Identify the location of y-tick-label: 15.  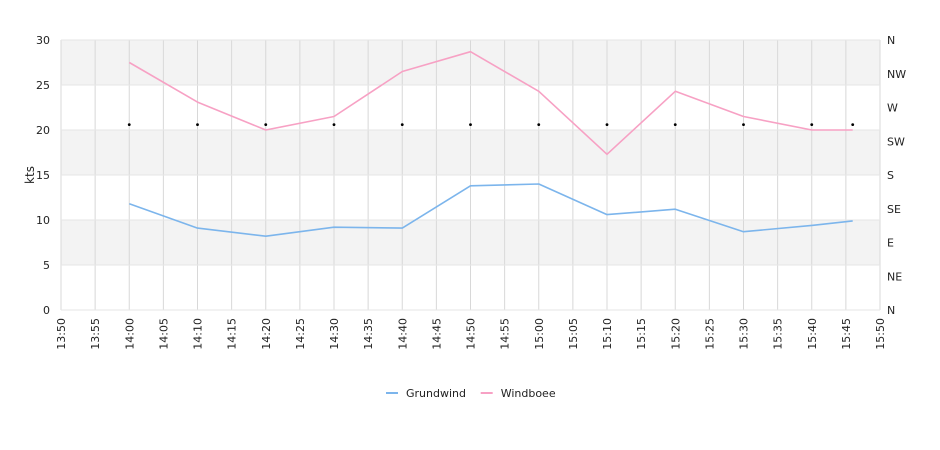
(43, 175).